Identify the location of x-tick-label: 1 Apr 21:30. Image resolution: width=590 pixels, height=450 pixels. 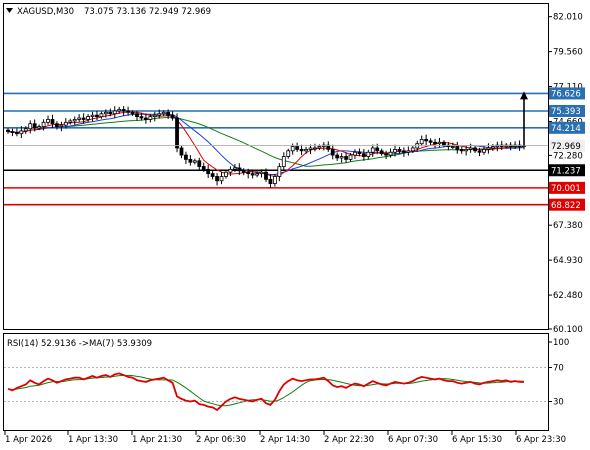
(157, 440).